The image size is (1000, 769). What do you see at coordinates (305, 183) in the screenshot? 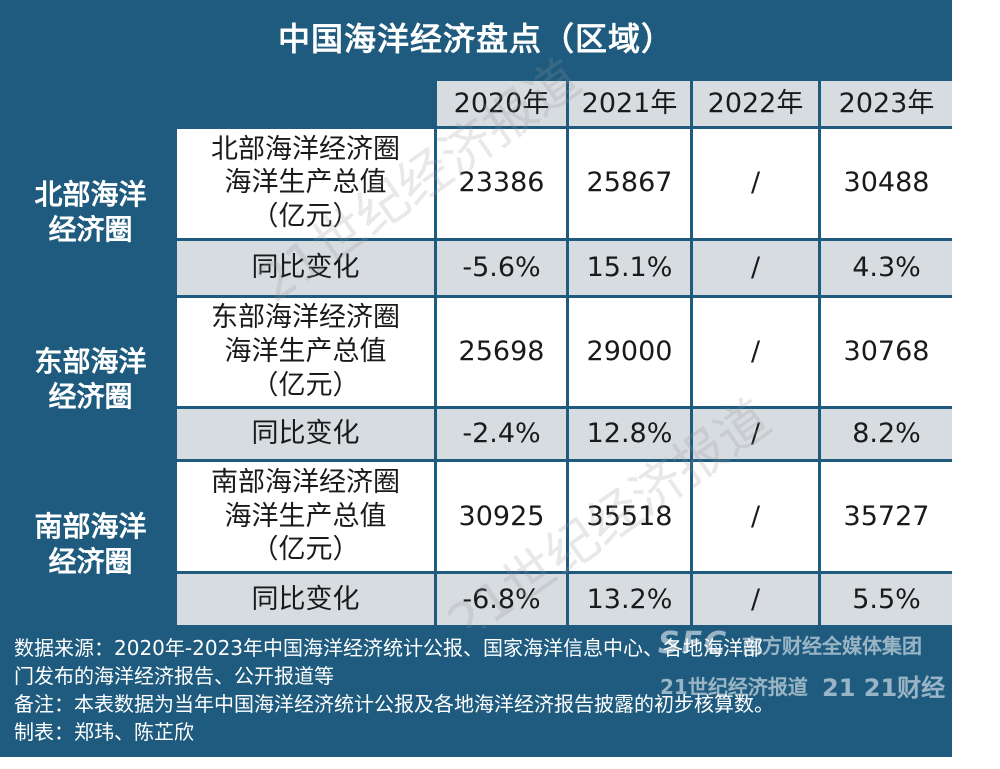
I see `row-label-gop: 北部海洋经济圈 海洋生产总值 （亿元）` at bounding box center [305, 183].